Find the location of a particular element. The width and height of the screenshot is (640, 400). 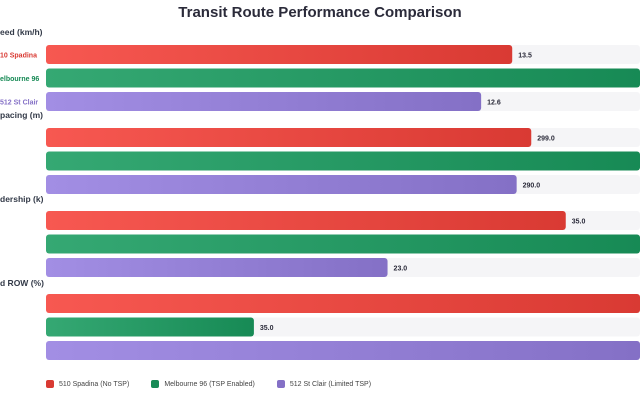

value-label-stop-spacing-m-510-spadina: 299.0 is located at coordinates (546, 139).